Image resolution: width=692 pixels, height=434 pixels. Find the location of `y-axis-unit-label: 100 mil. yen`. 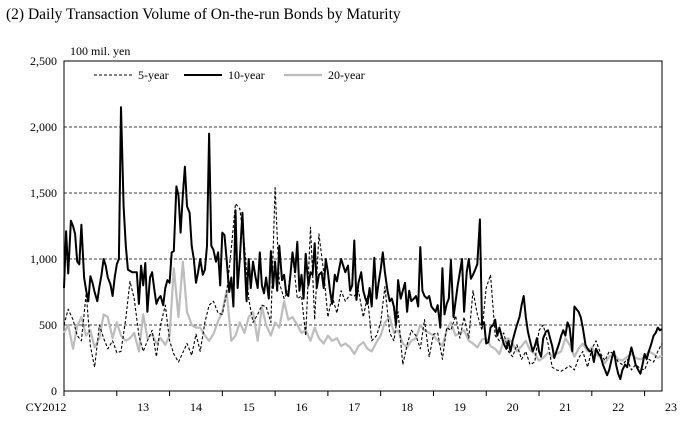

y-axis-unit-label: 100 mil. yen is located at coordinates (100, 51).